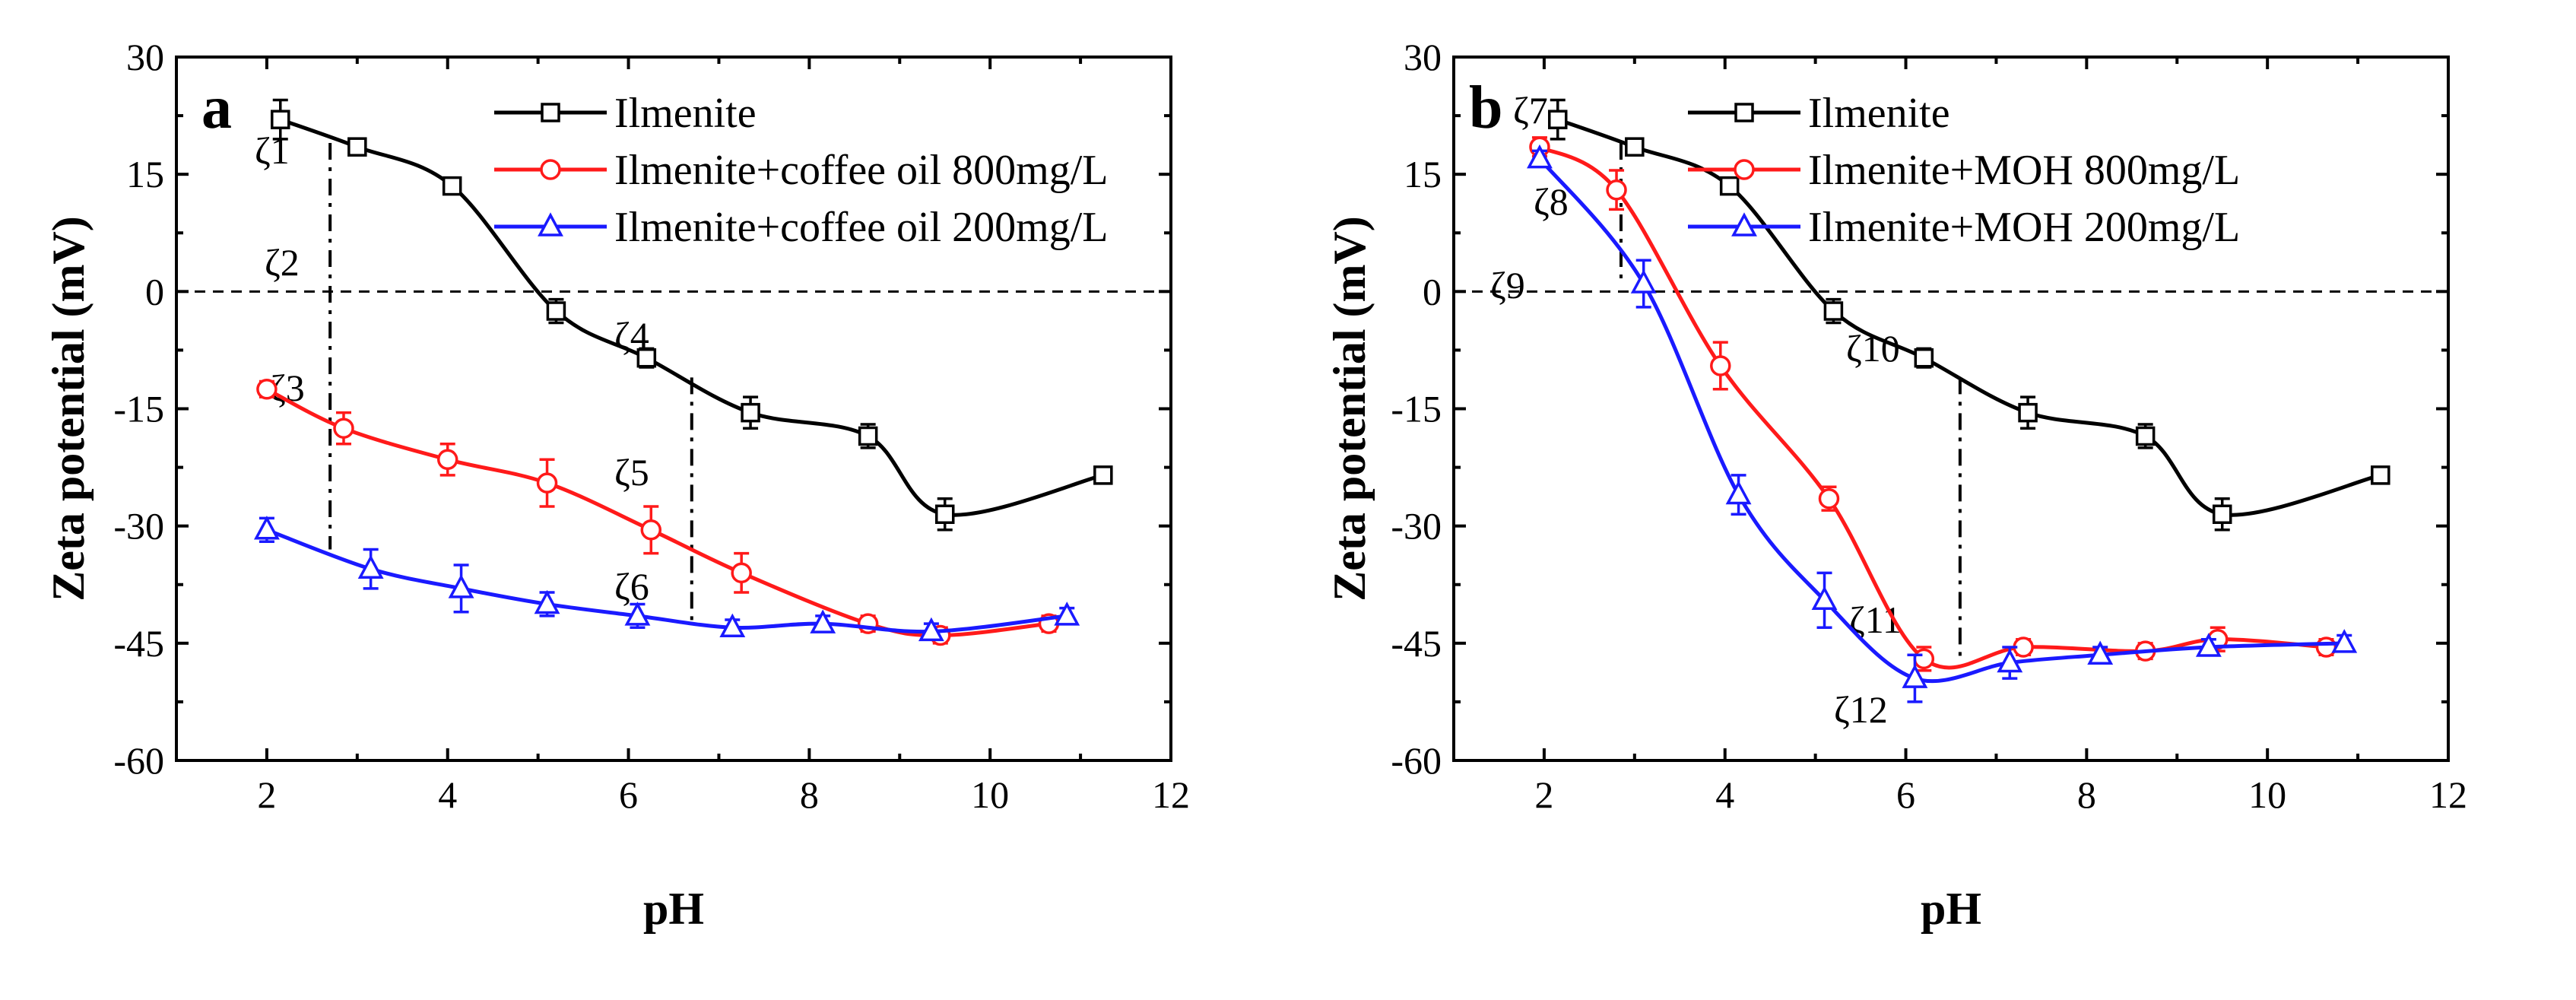 The image size is (2576, 1000). I want to click on zeta-annotation: ζ8, so click(1551, 201).